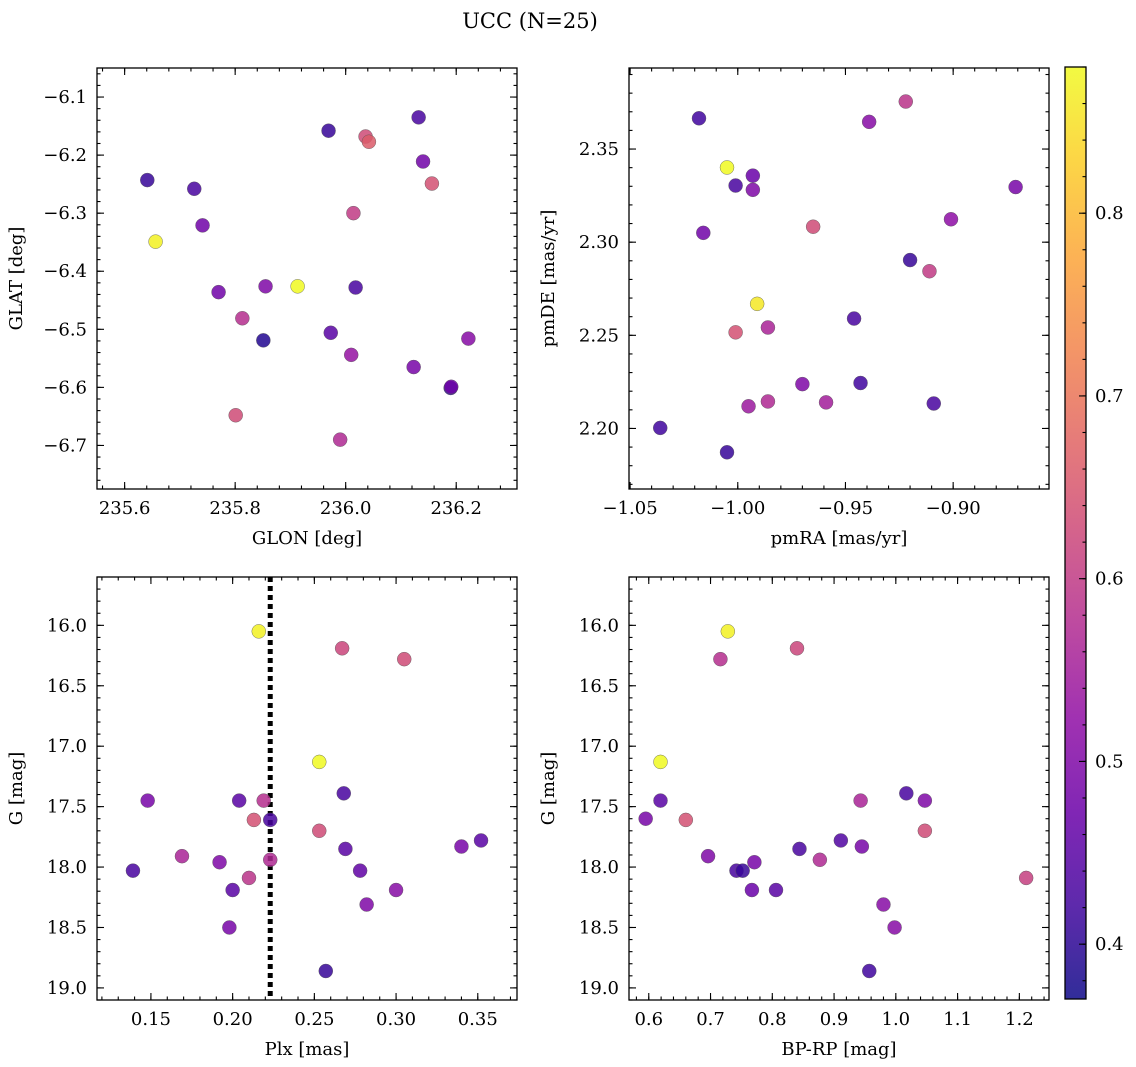 The height and width of the screenshot is (1067, 1136). I want to click on y-tick-label: −6.6, so click(65, 387).